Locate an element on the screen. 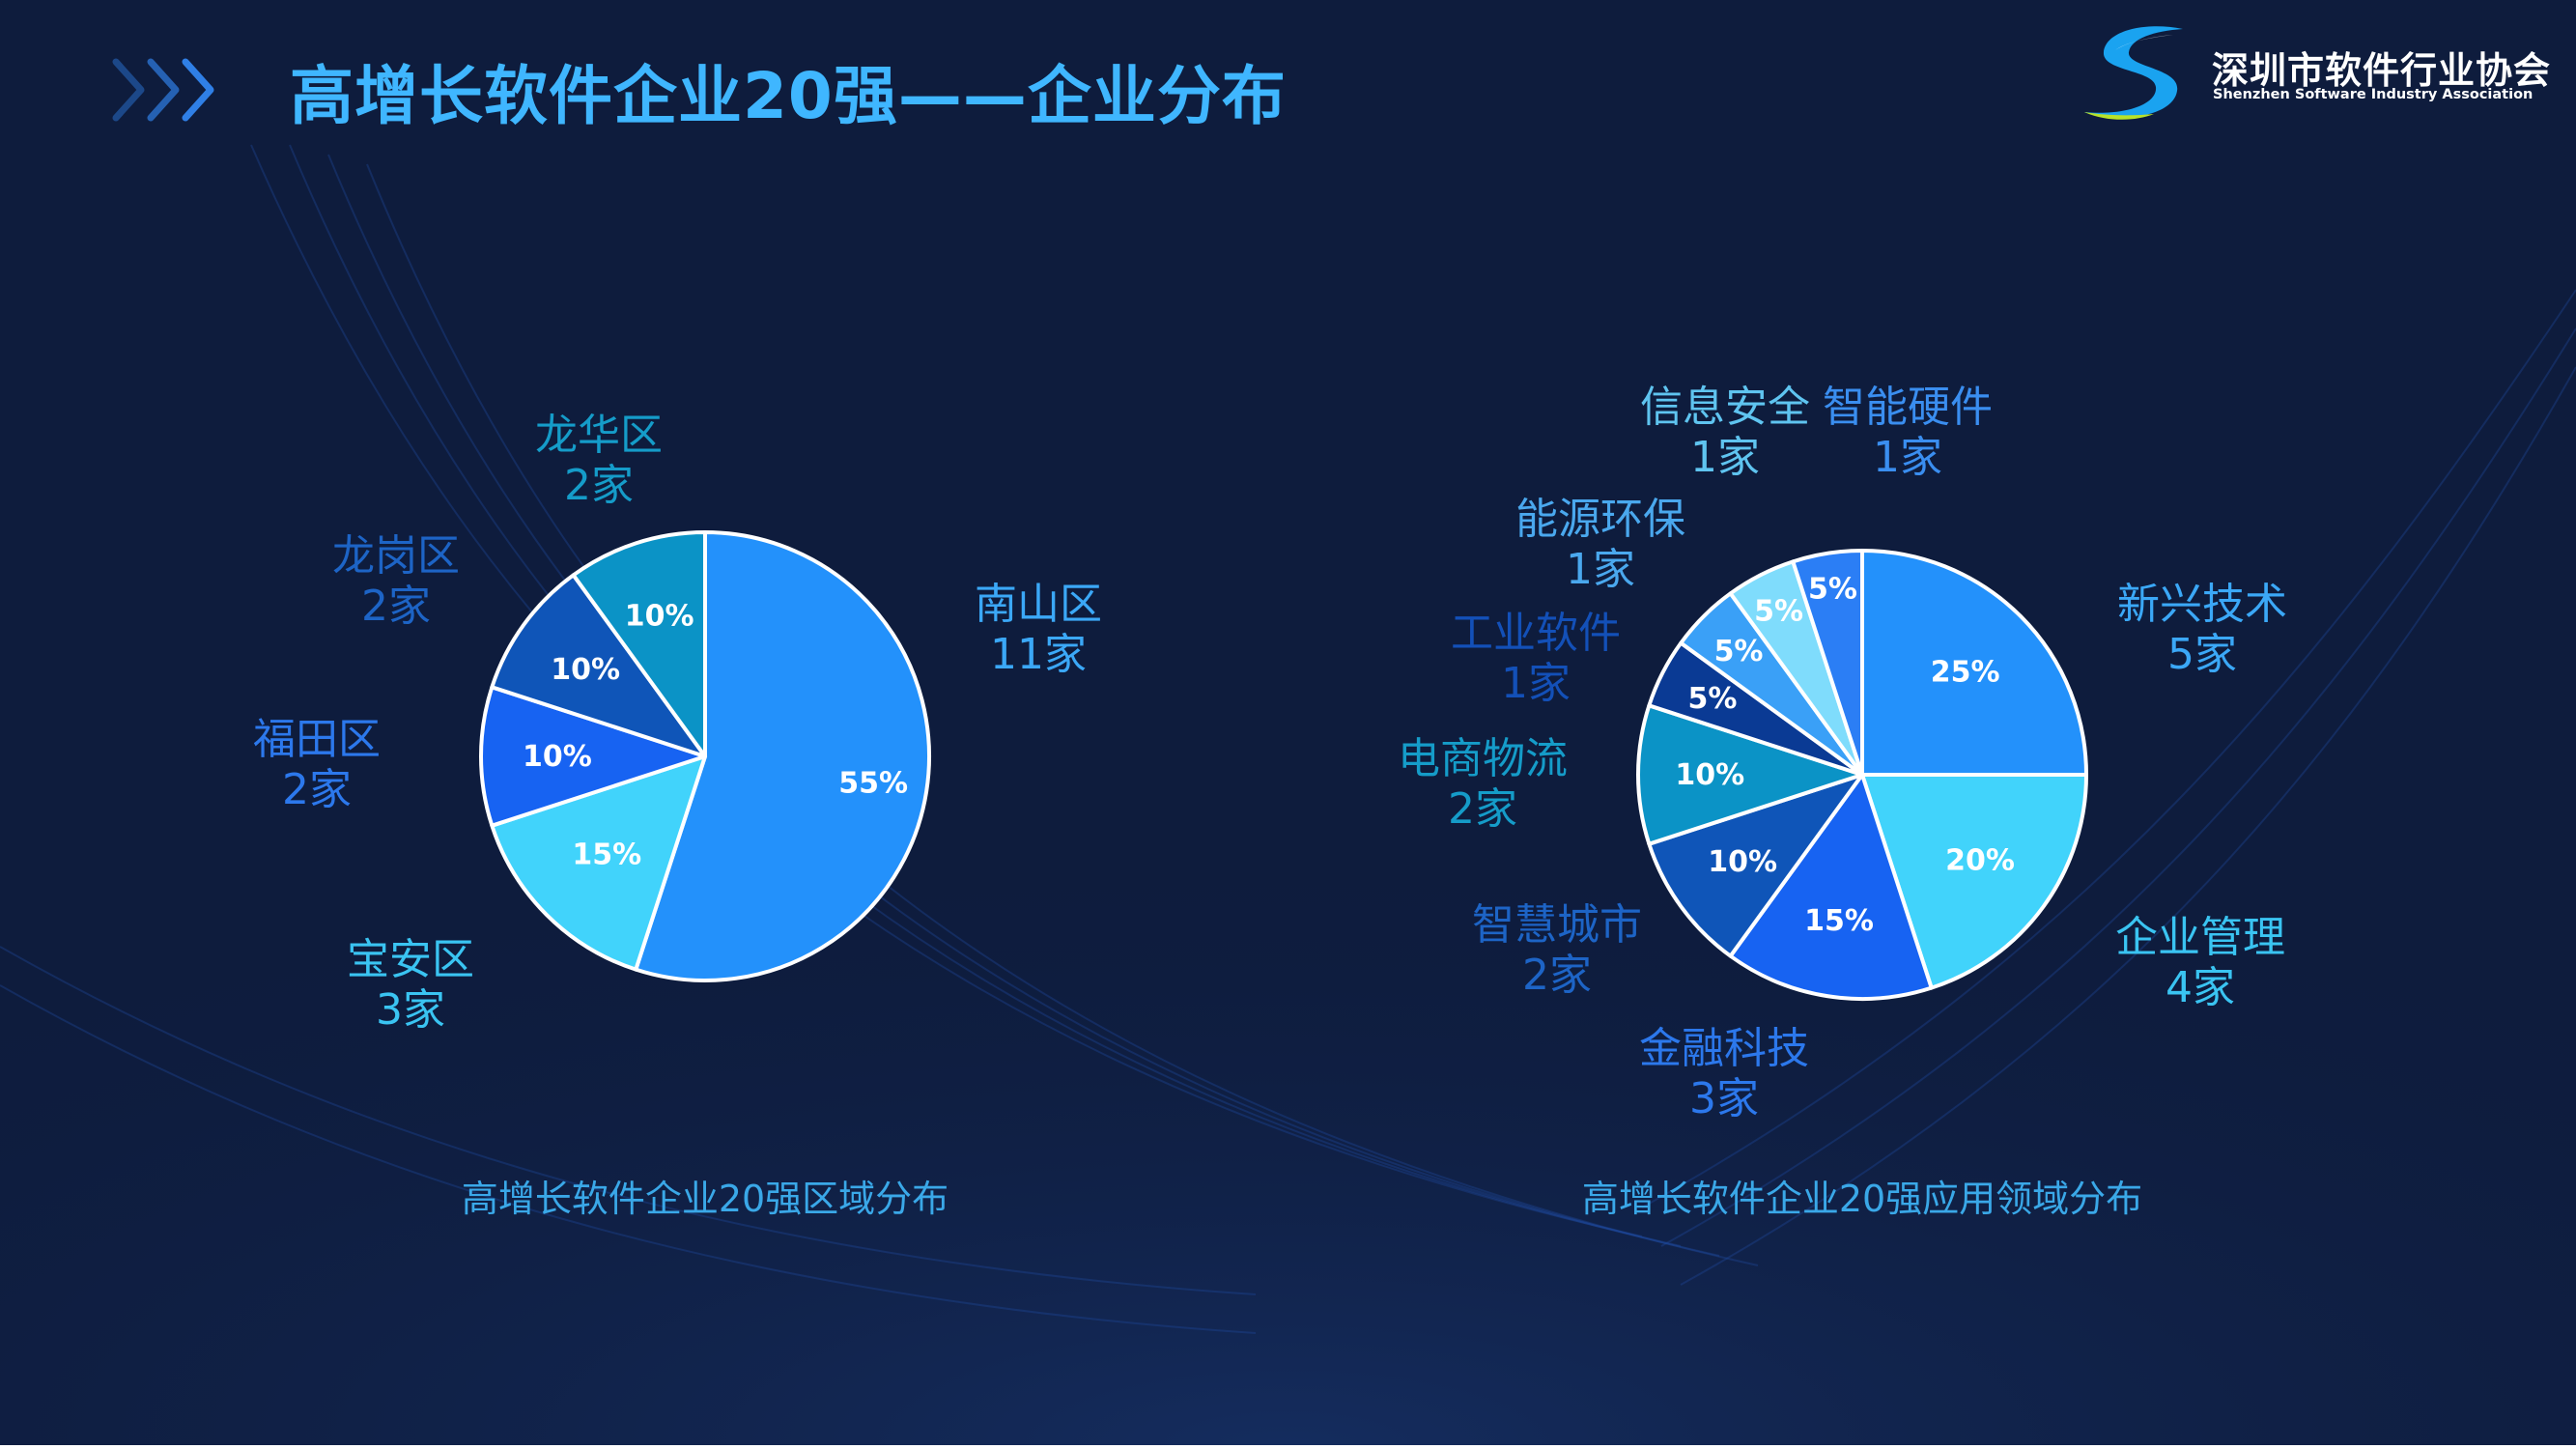 This screenshot has width=2576, height=1449. pie-count-label-1-0: 5家 is located at coordinates (2202, 654).